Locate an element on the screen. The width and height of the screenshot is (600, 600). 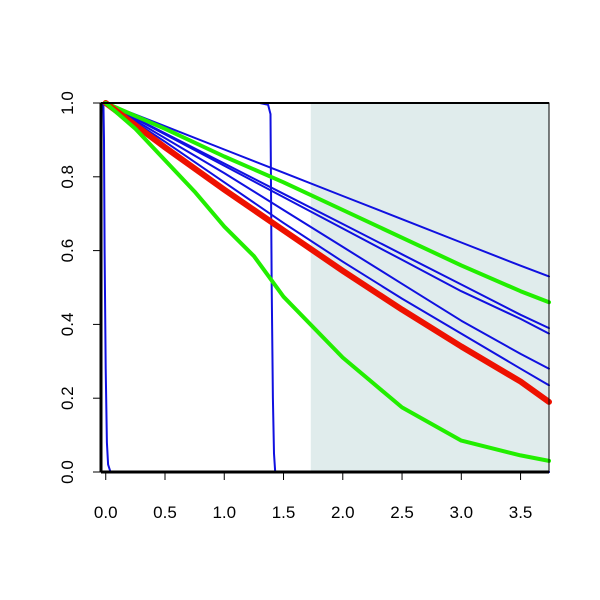
y-tick-label: 0.6 is located at coordinates (67, 251).